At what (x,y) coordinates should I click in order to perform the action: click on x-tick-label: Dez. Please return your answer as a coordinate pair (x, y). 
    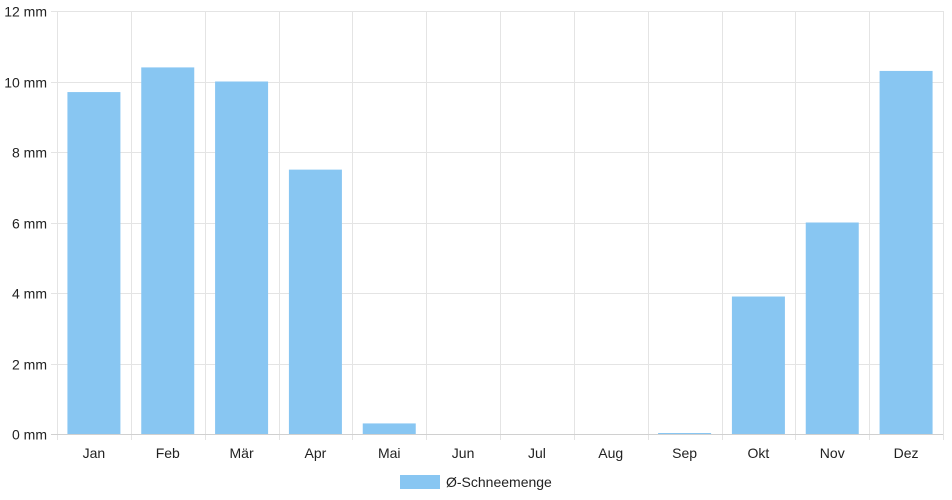
    Looking at the image, I should click on (906, 453).